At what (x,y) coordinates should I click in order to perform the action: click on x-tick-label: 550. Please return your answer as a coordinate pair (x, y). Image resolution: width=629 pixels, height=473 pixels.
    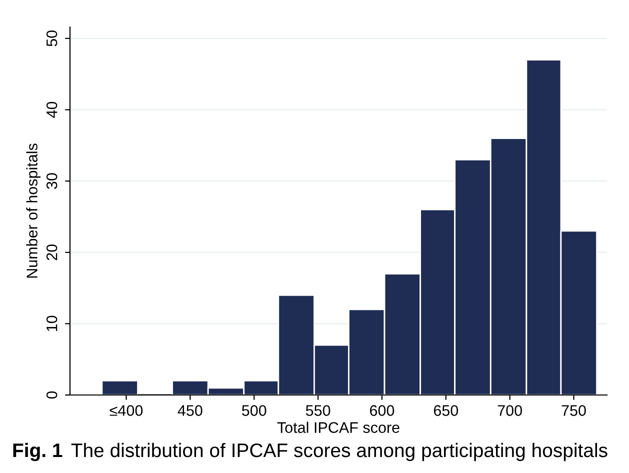
    Looking at the image, I should click on (318, 410).